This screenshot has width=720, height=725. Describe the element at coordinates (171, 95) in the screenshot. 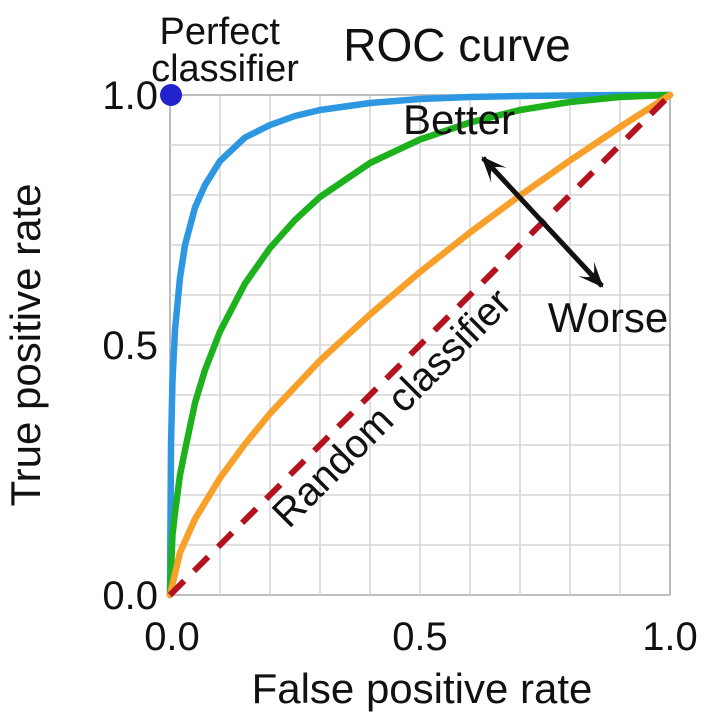

I see `perfect-classifier-point` at that location.